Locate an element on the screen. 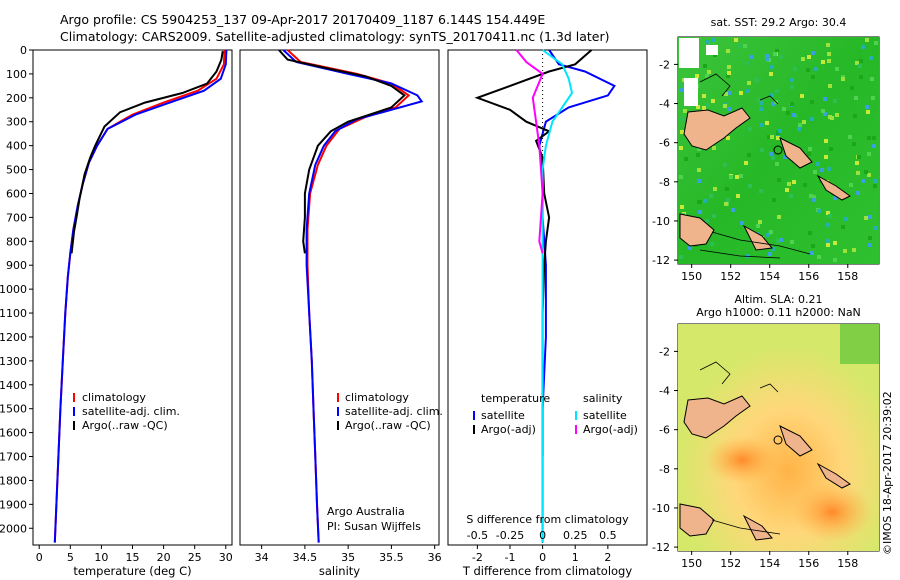  map-lon-label: 154 is located at coordinates (769, 563).